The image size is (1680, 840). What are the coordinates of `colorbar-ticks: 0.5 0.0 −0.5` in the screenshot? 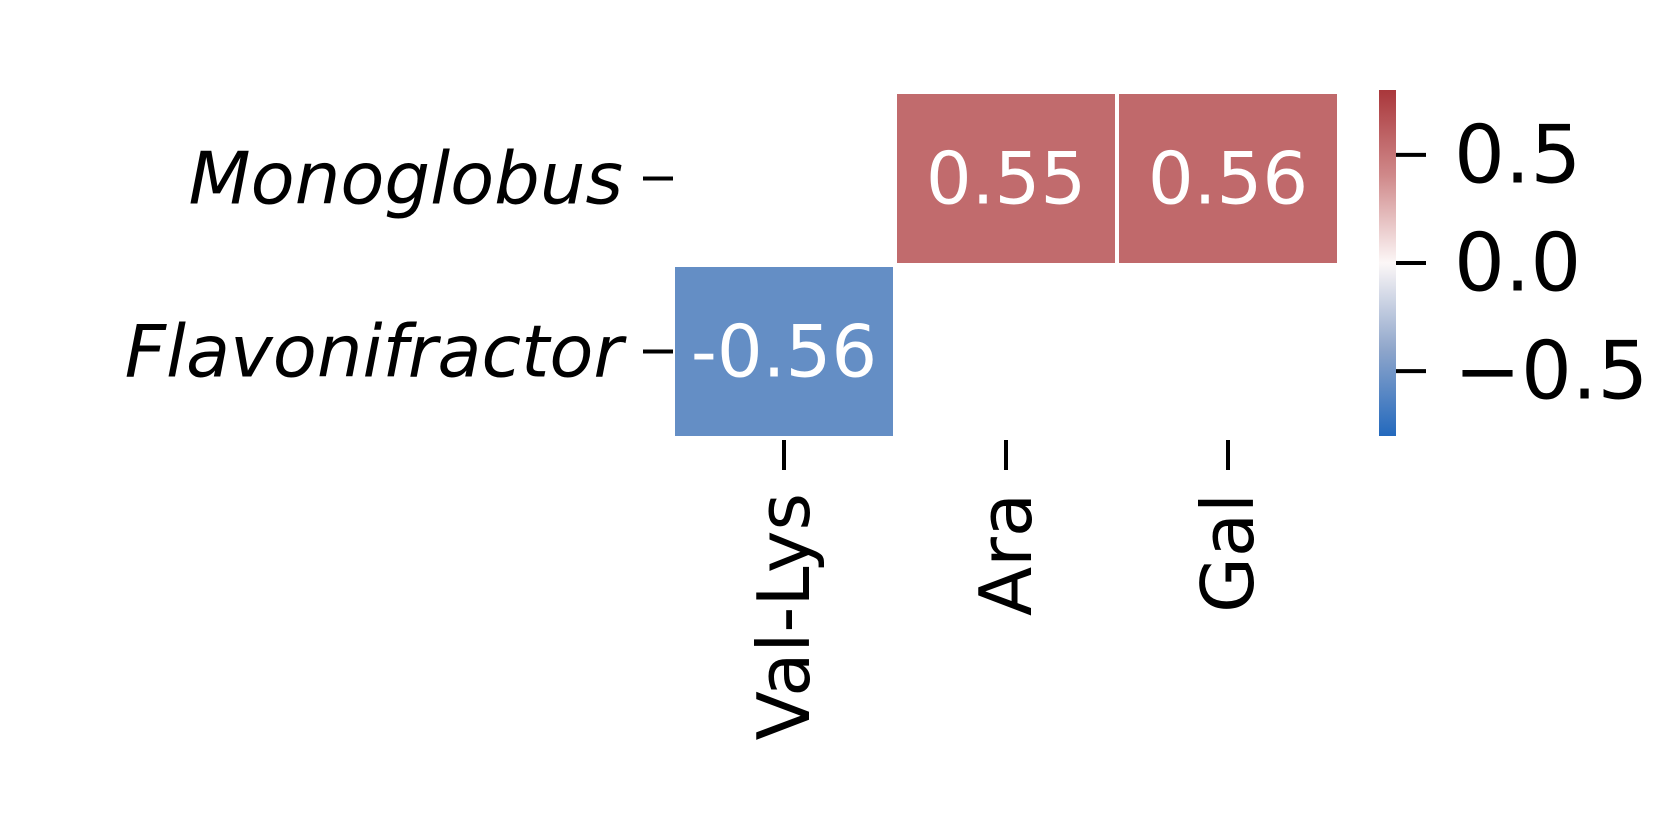 It's located at (1522, 263).